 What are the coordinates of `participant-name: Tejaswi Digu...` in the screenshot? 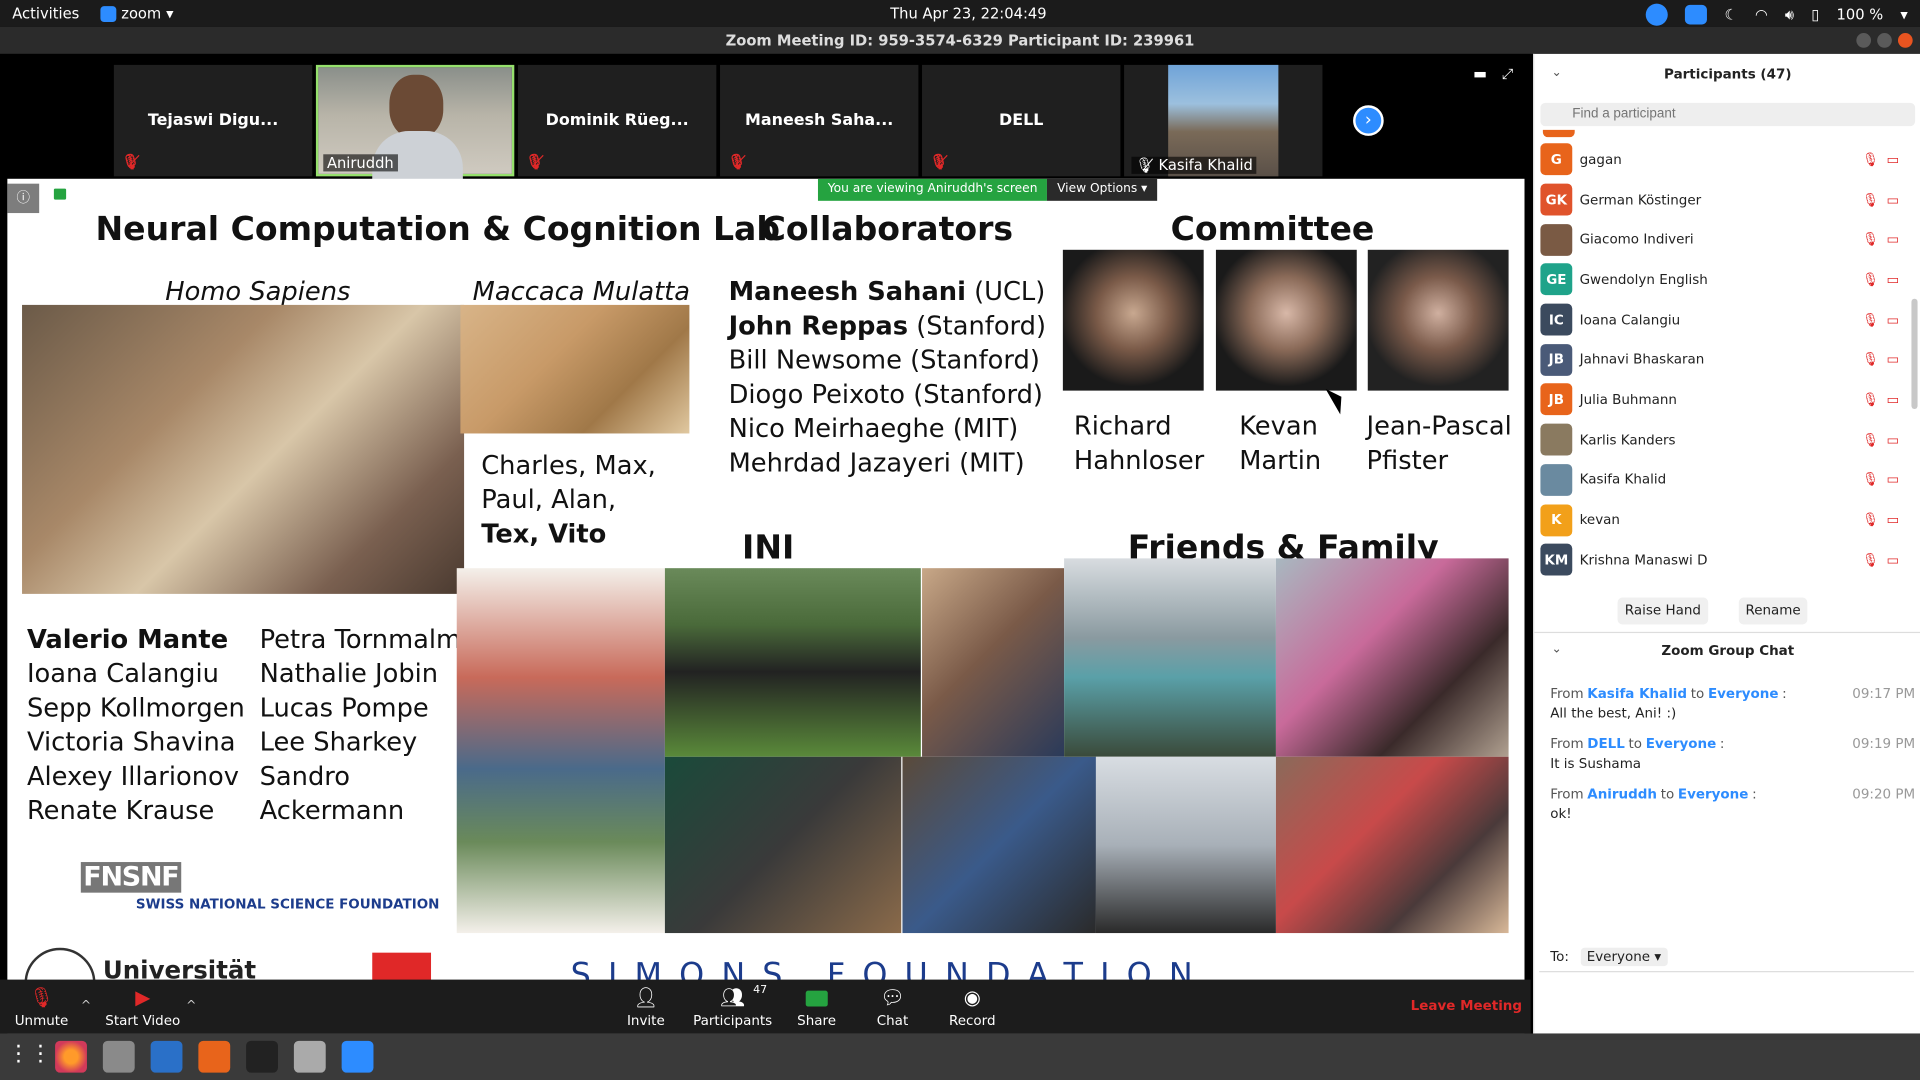 It's located at (213, 120).